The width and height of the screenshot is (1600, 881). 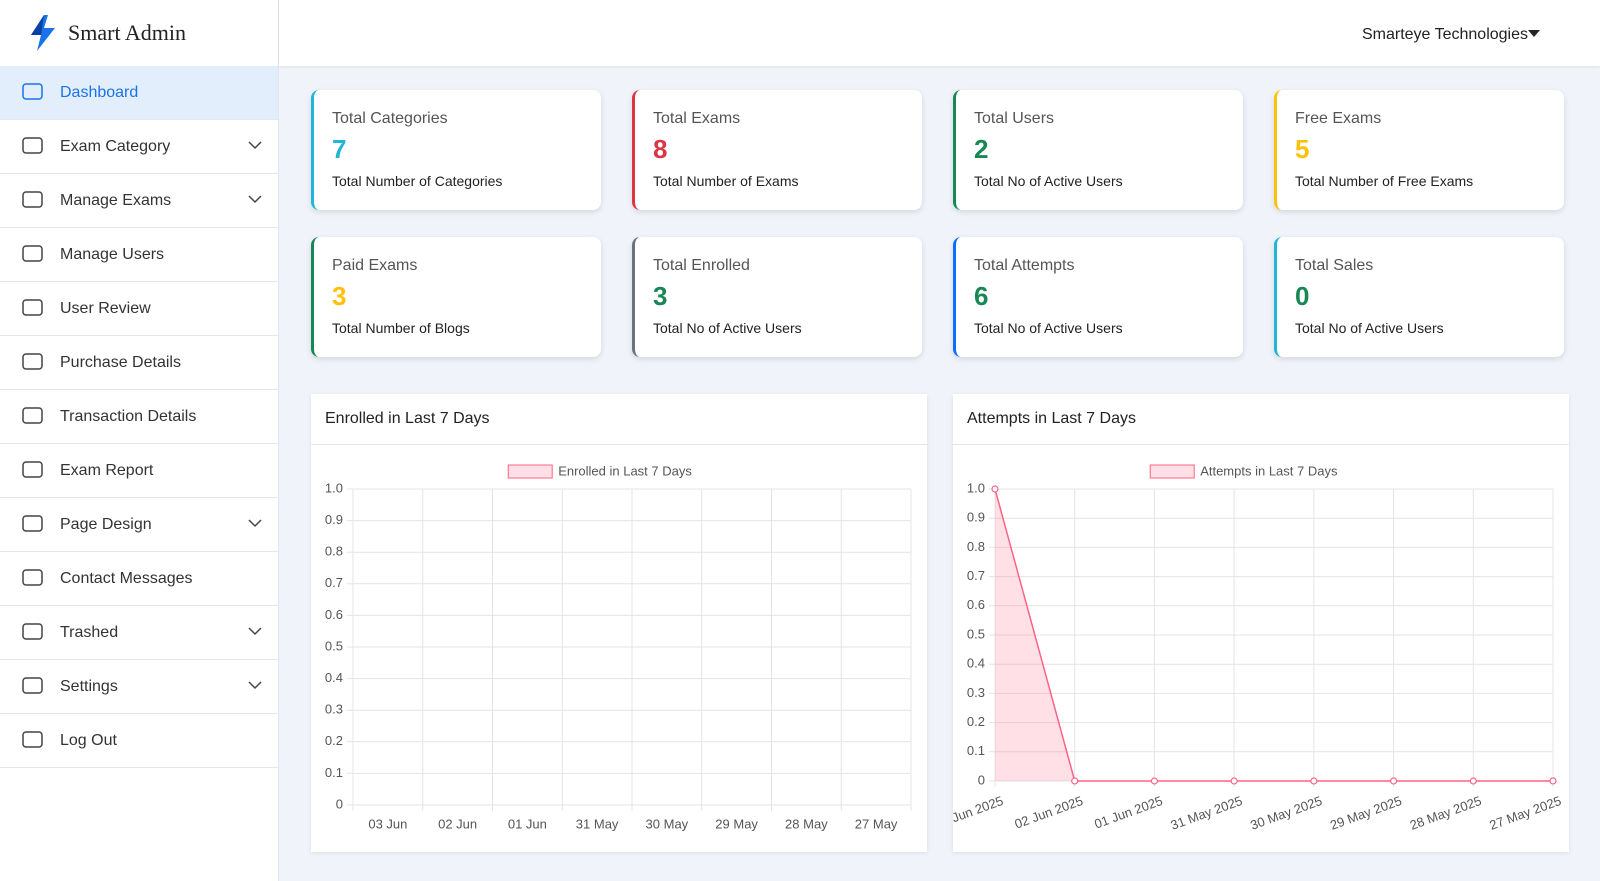 I want to click on menu-item: Page Design, so click(x=139, y=525).